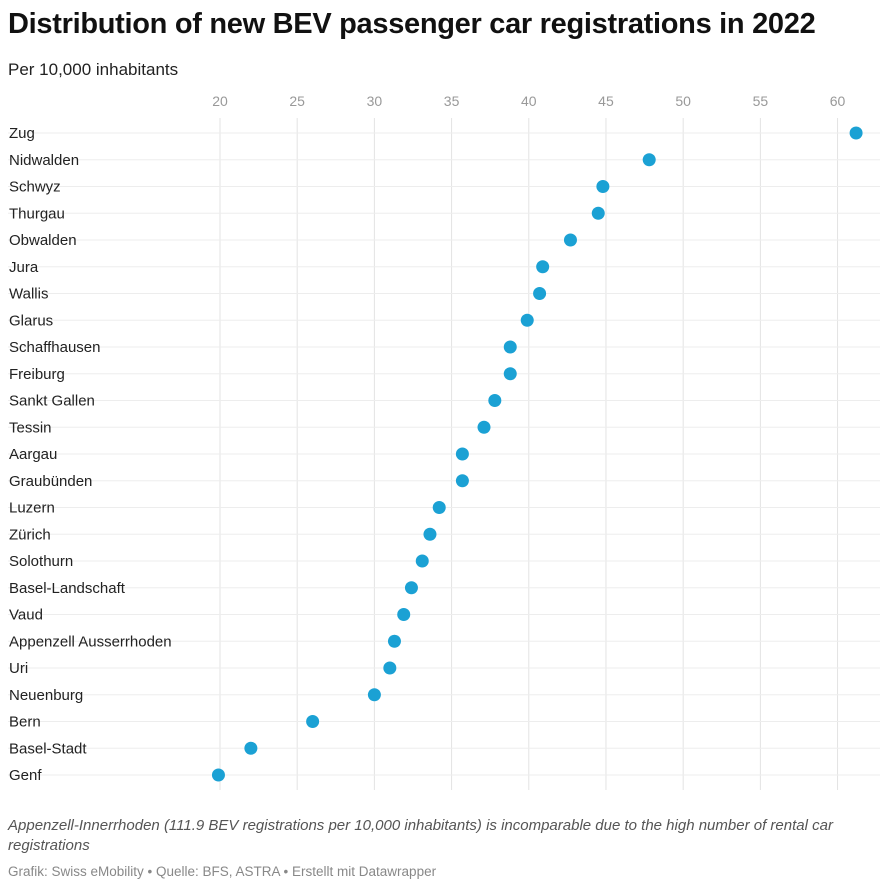 The height and width of the screenshot is (890, 887). What do you see at coordinates (37, 374) in the screenshot?
I see `category-label: Freiburg` at bounding box center [37, 374].